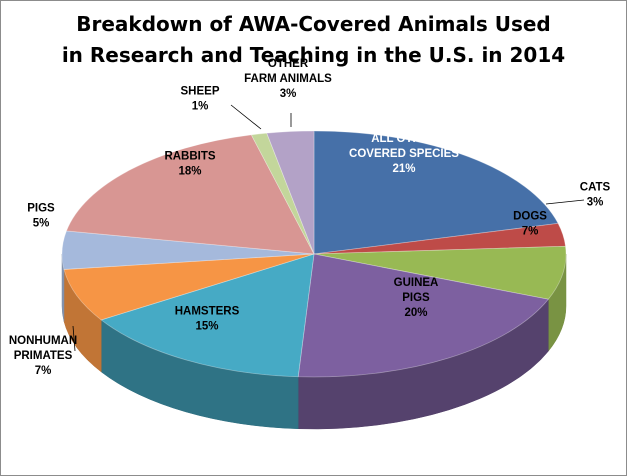 This screenshot has width=627, height=476. I want to click on slice-name-1-0: CATS, so click(595, 188).